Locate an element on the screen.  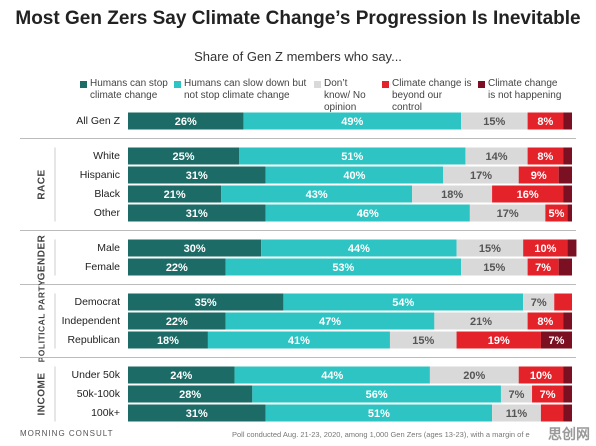
category-label: Hispanic is located at coordinates (100, 175).